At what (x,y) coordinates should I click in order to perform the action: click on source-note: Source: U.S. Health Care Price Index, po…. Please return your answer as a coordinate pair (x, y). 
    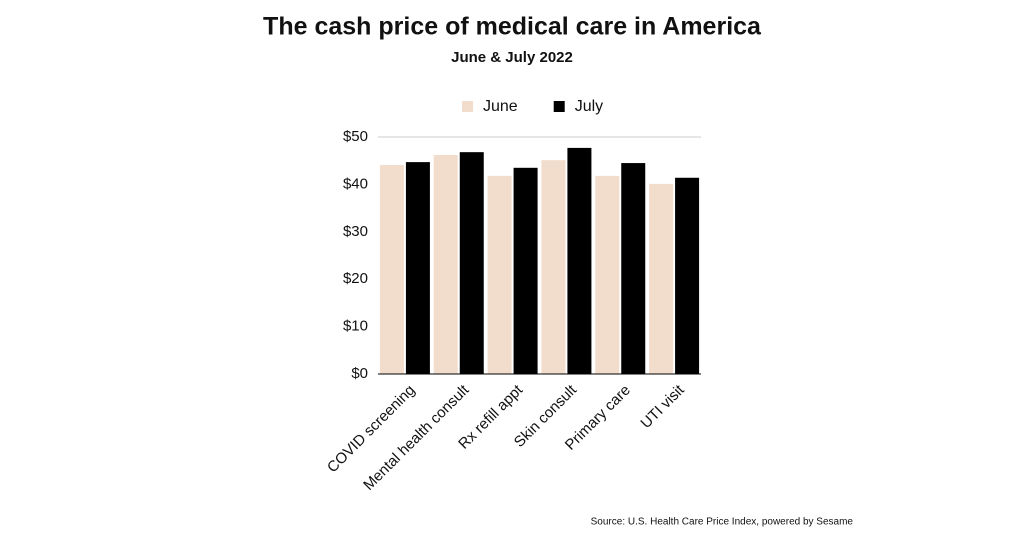
    Looking at the image, I should click on (722, 522).